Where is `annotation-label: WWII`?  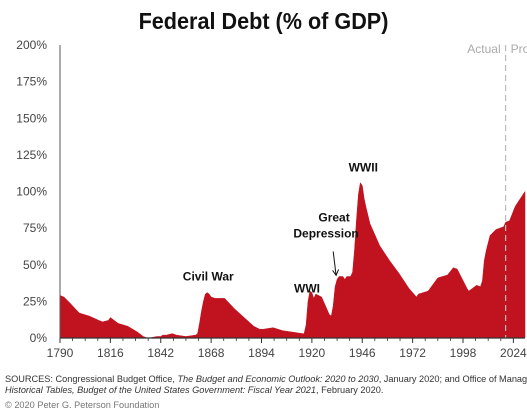
annotation-label: WWII is located at coordinates (363, 168).